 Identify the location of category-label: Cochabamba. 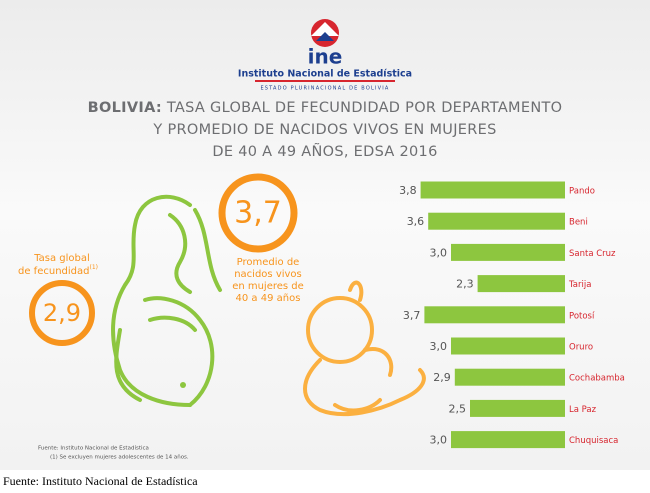
(597, 379).